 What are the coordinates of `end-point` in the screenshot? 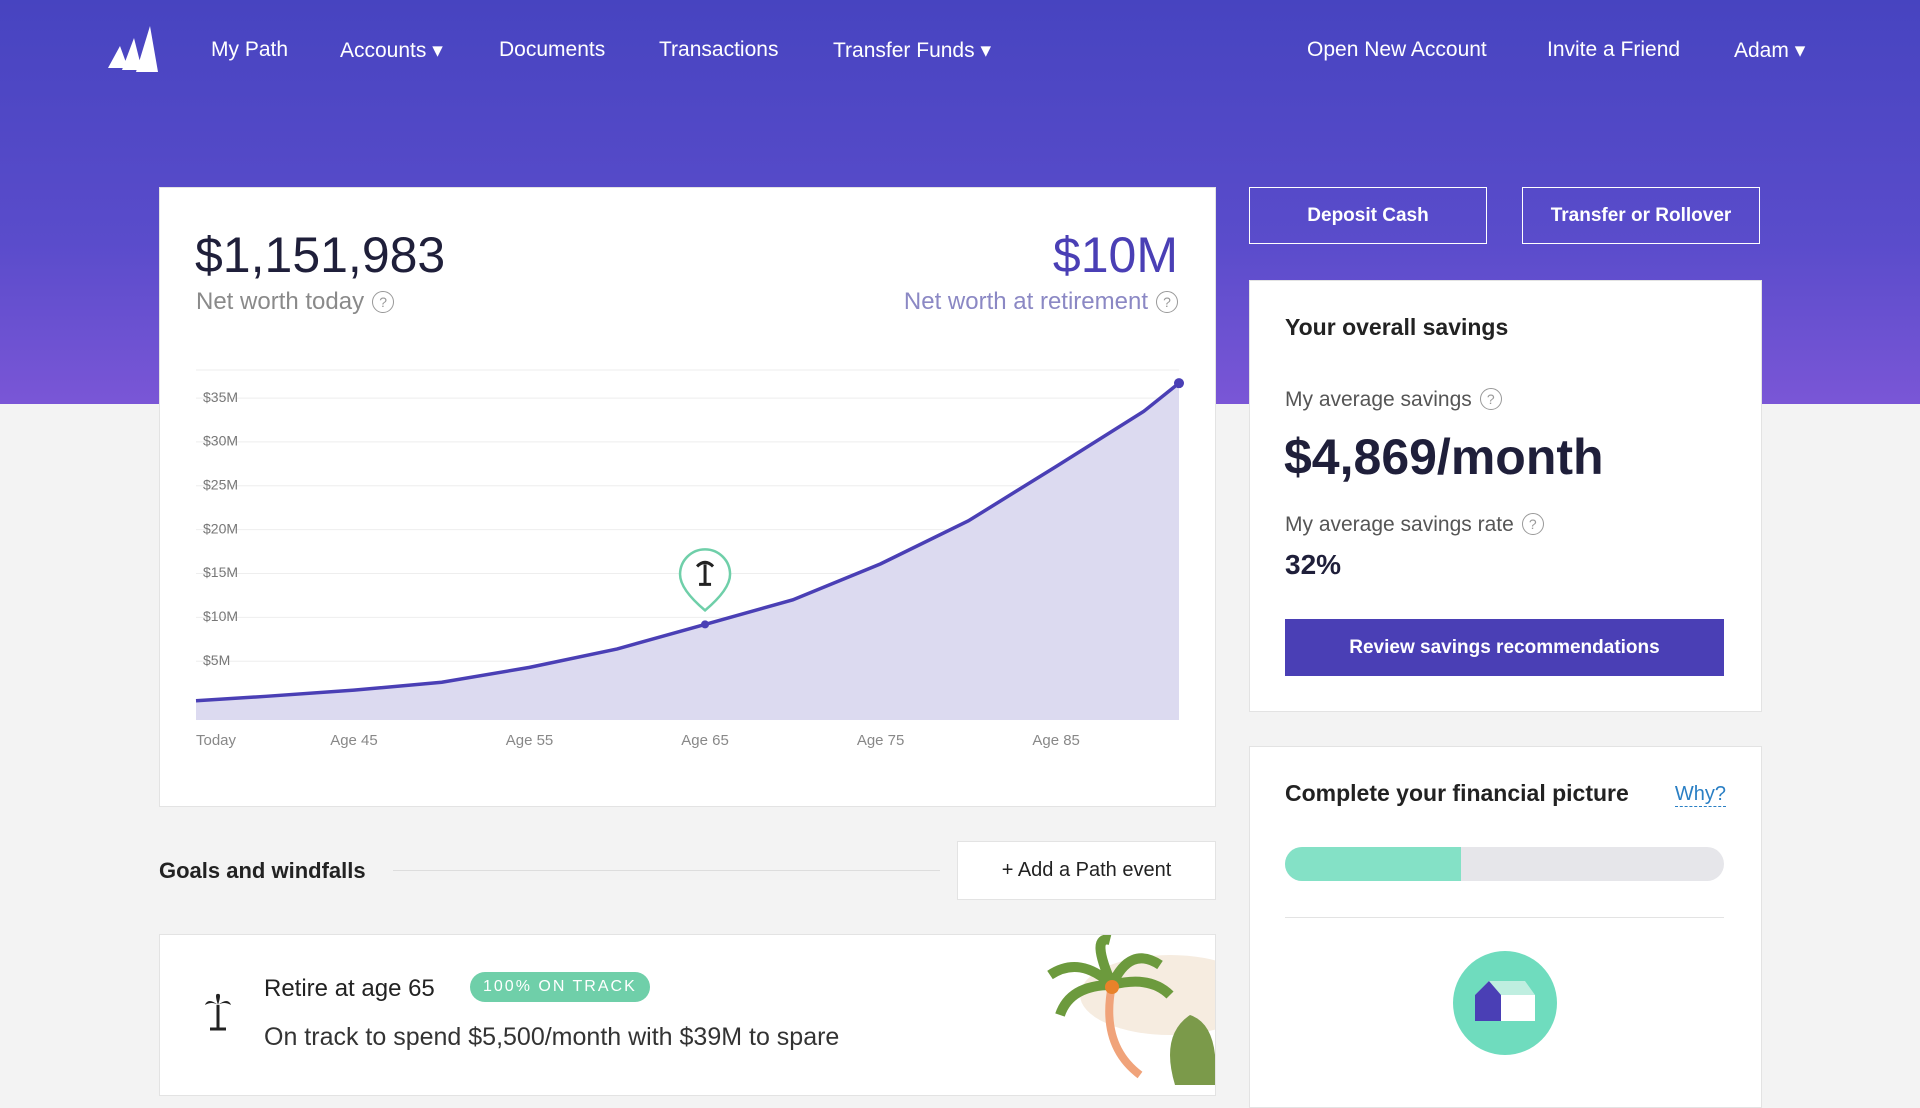 It's located at (1179, 383).